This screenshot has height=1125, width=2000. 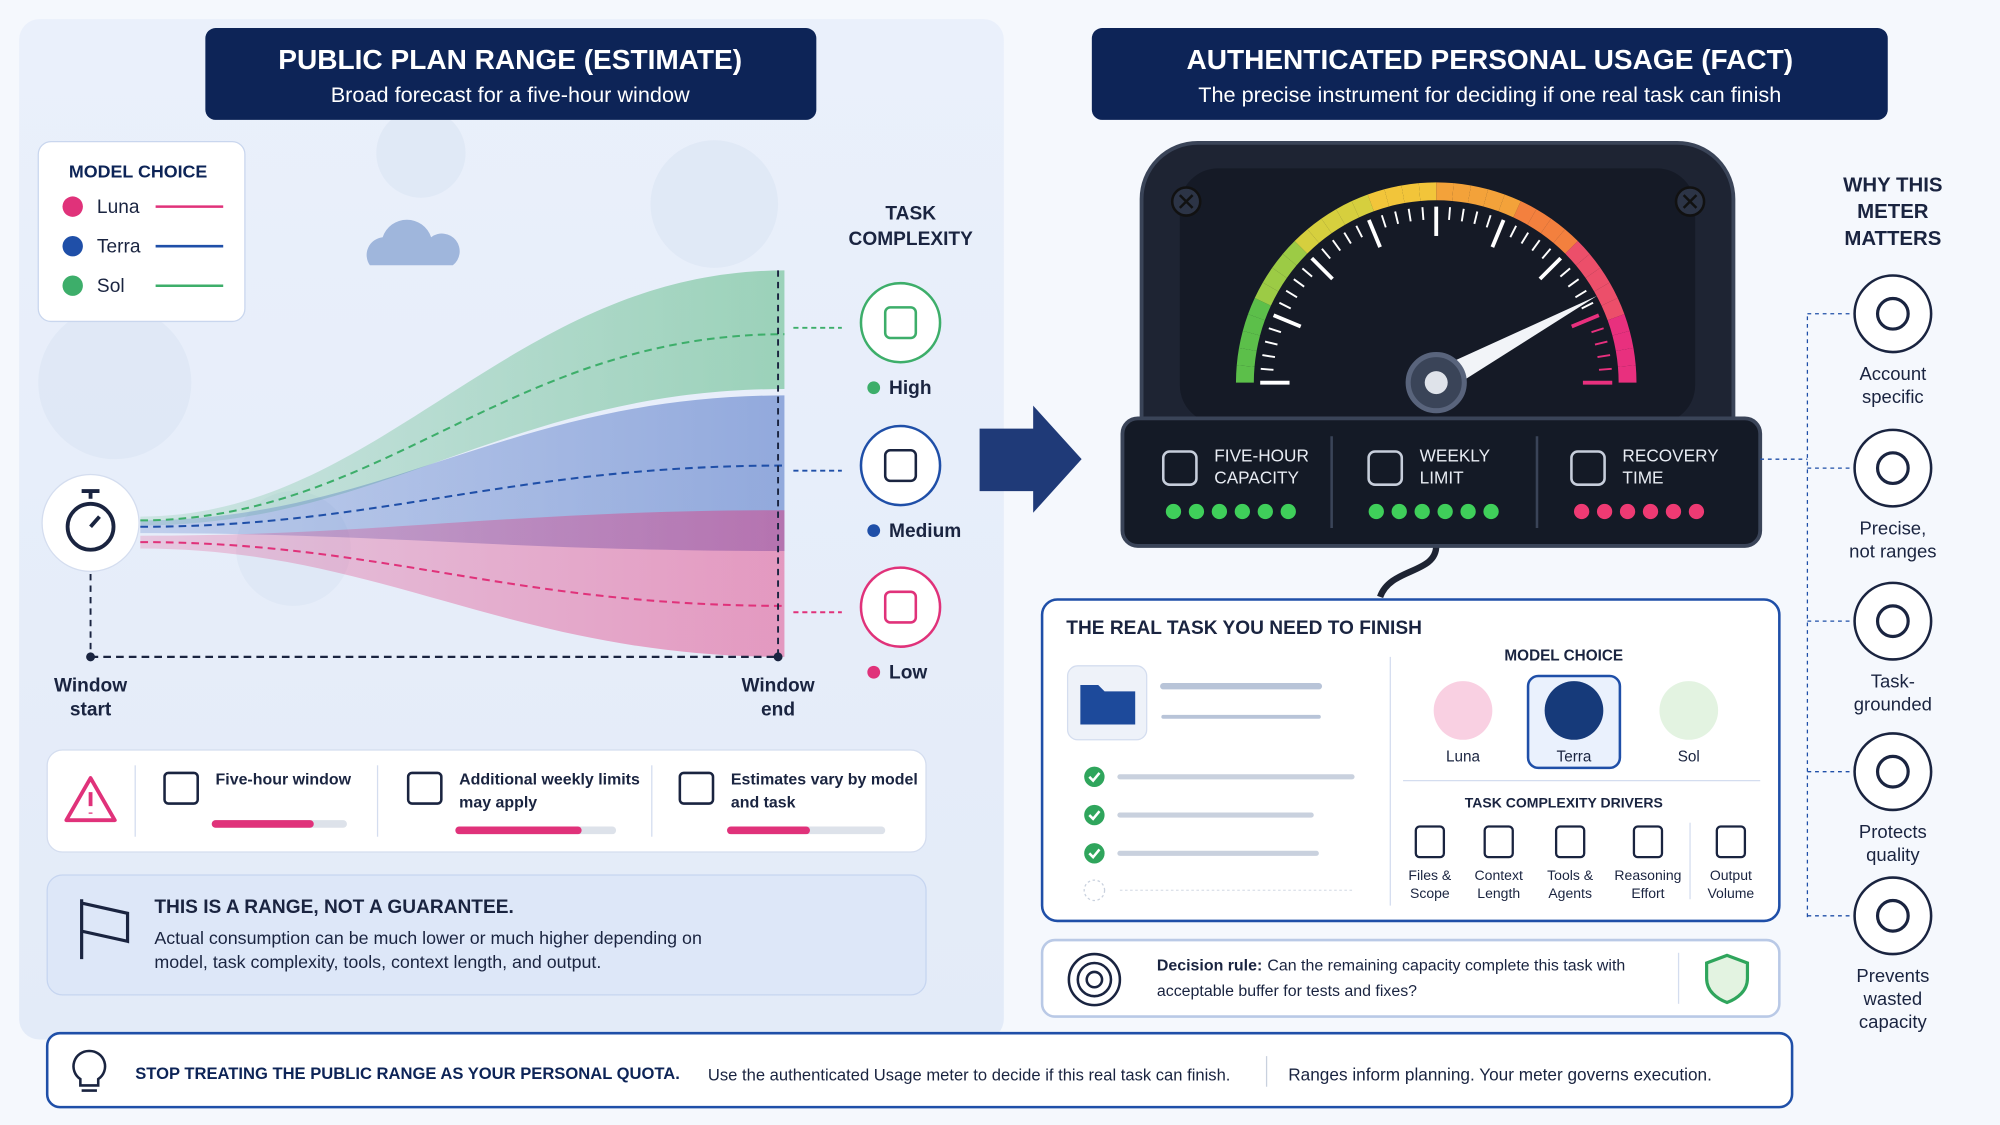 I want to click on folder-icon, so click(x=1108, y=704).